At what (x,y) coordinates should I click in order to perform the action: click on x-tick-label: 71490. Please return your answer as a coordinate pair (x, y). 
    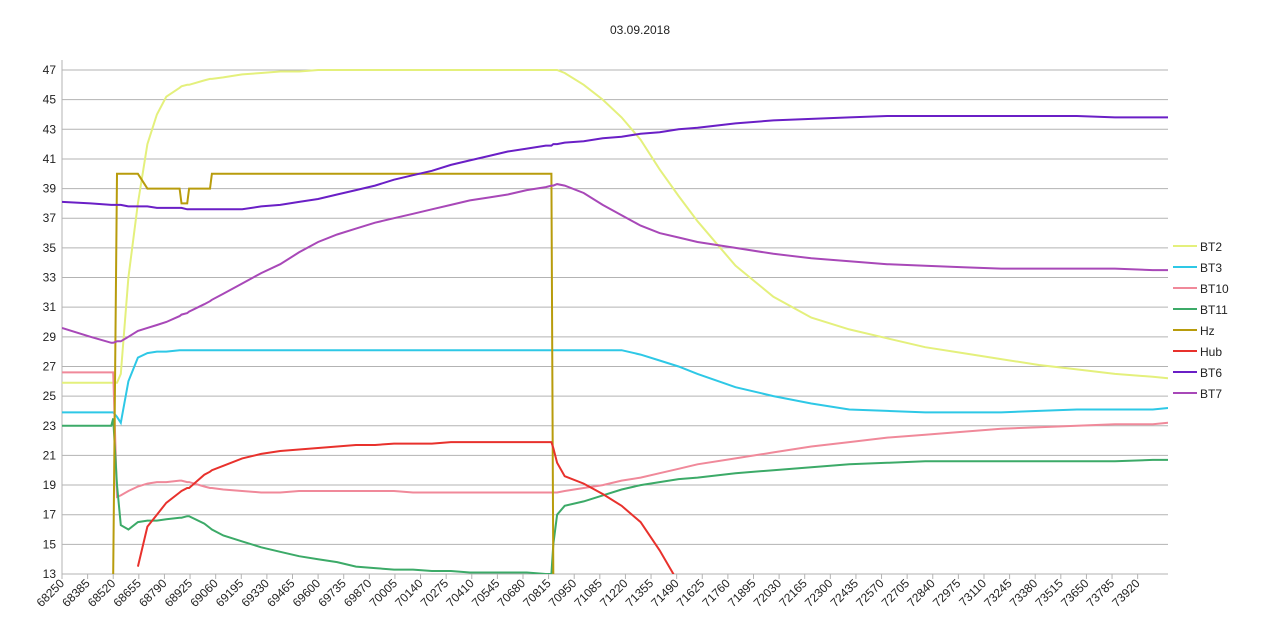
    Looking at the image, I should click on (665, 593).